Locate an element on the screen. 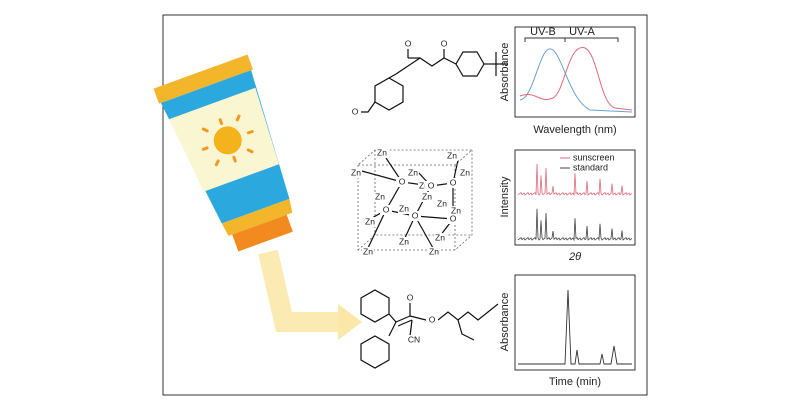 The height and width of the screenshot is (419, 800). x-axis-label: Time (min) is located at coordinates (575, 382).